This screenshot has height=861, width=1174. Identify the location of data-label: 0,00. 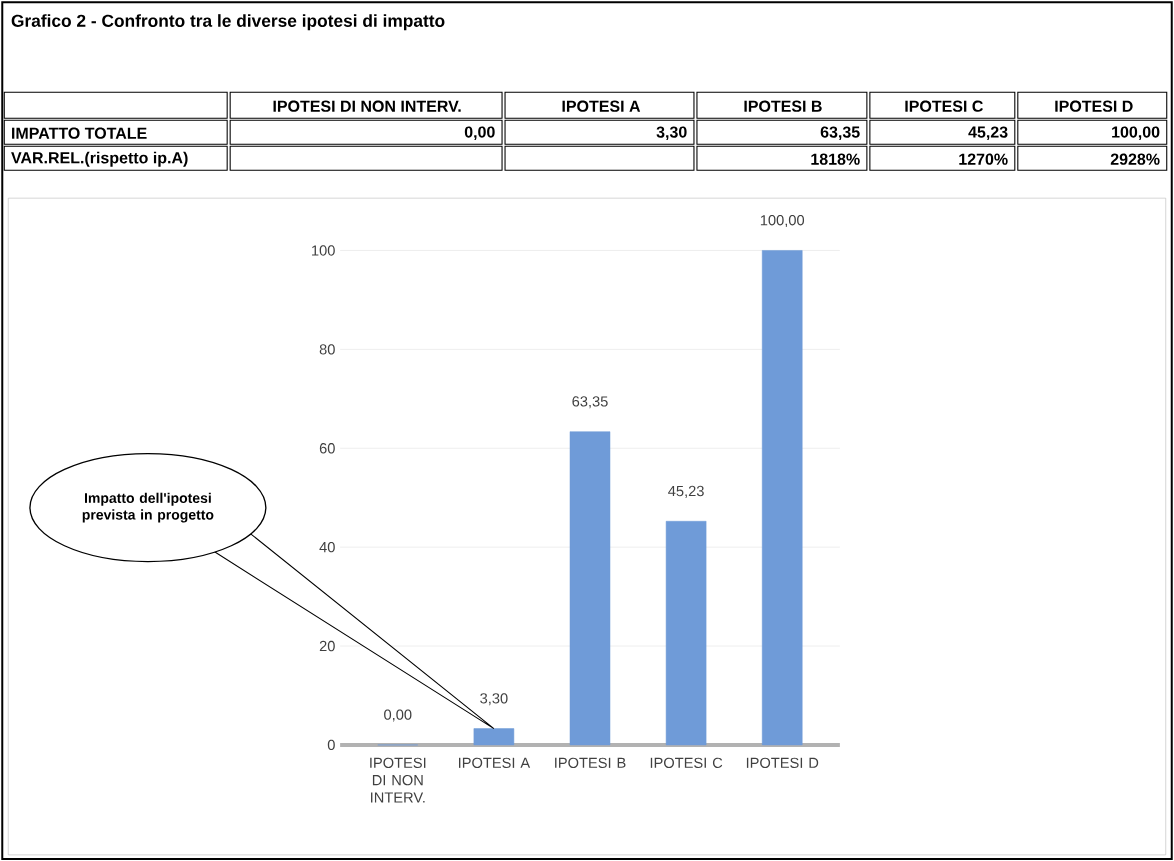
(398, 715).